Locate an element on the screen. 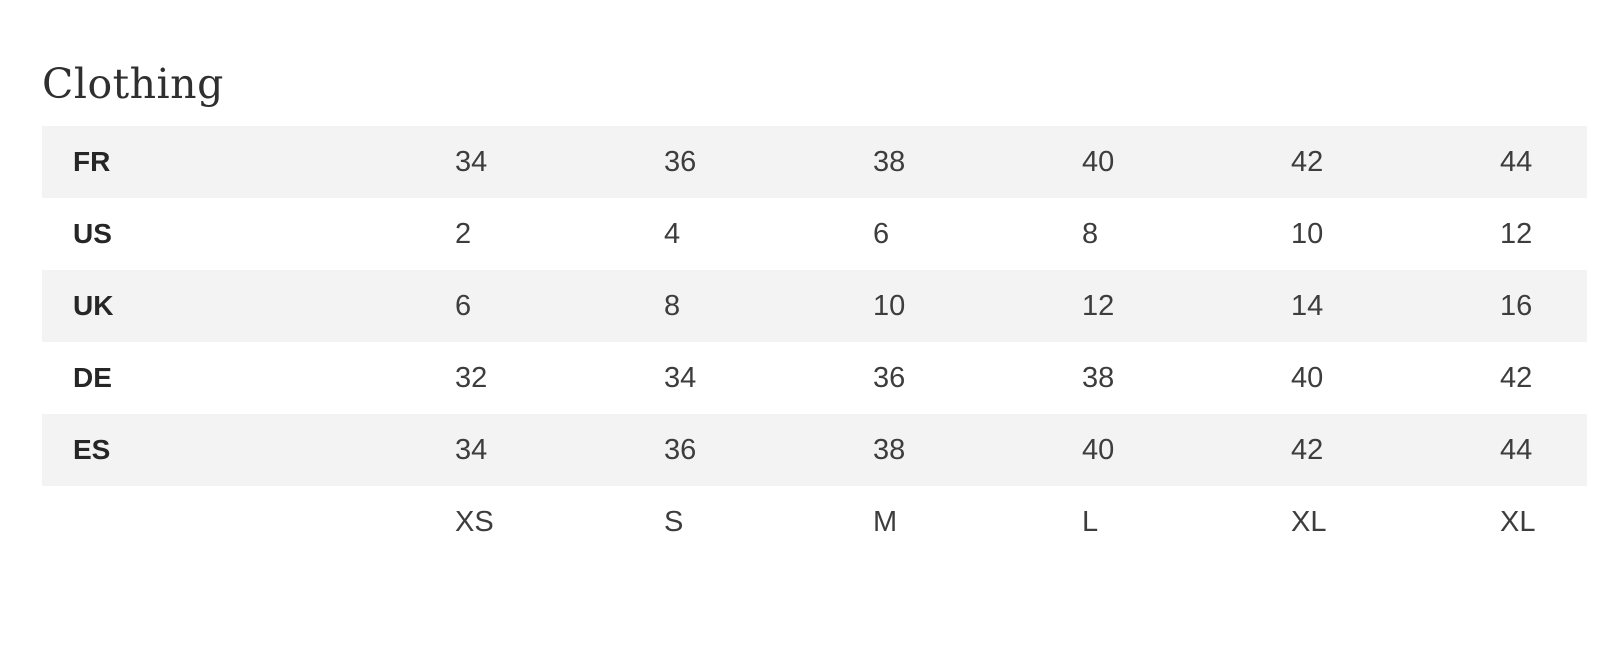 Image resolution: width=1608 pixels, height=656 pixels. table-row-de: DE 32 34 36 38 40 42 is located at coordinates (814, 378).